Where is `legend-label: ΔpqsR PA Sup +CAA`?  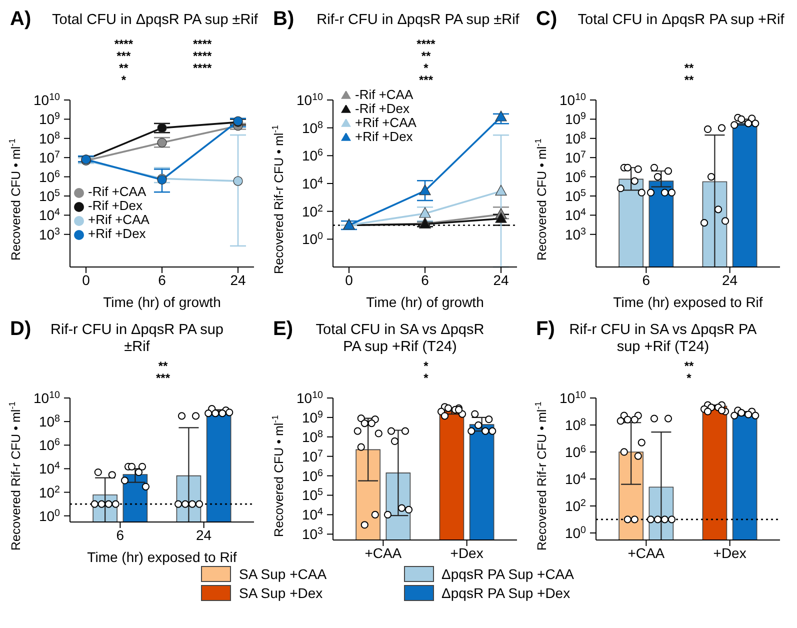
legend-label: ΔpqsR PA Sup +CAA is located at coordinates (508, 574).